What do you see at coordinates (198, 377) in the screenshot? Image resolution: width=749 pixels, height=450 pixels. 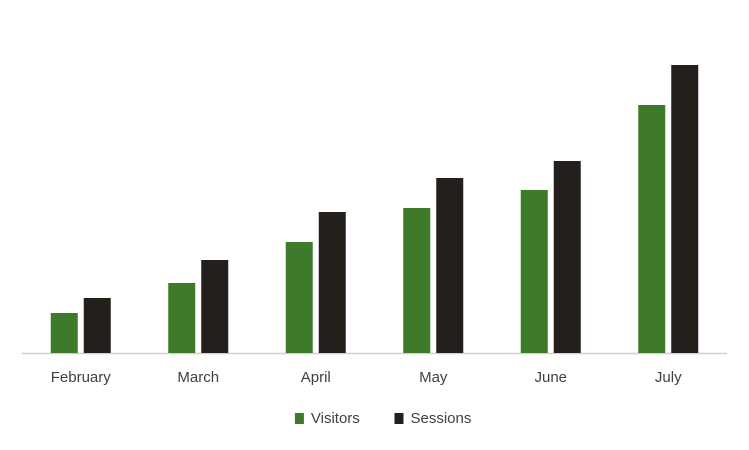 I see `x-tick-label: March` at bounding box center [198, 377].